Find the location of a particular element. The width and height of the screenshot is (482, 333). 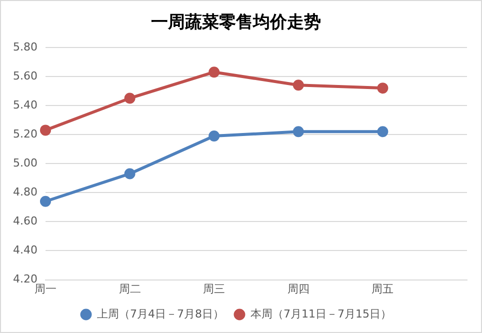

legend-label: 上周（7月4日－7月8日） is located at coordinates (160, 313).